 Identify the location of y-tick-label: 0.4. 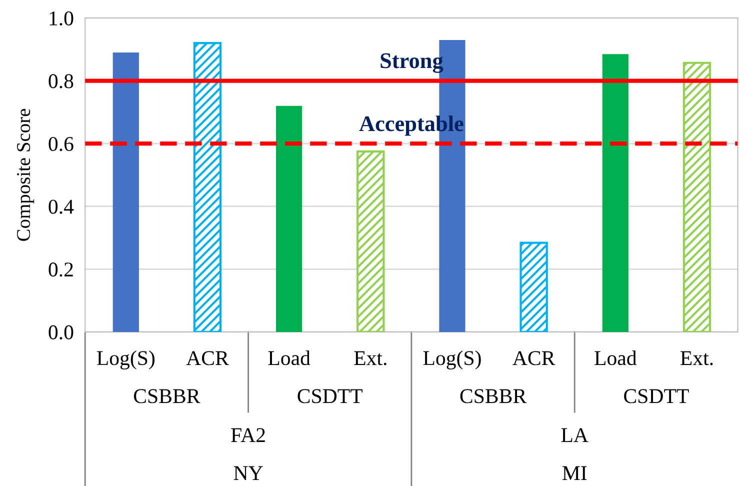
(61, 207).